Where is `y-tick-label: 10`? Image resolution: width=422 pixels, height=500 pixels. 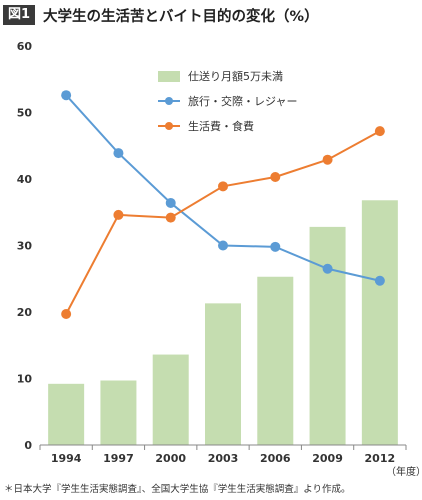
y-tick-label: 10 is located at coordinates (25, 379).